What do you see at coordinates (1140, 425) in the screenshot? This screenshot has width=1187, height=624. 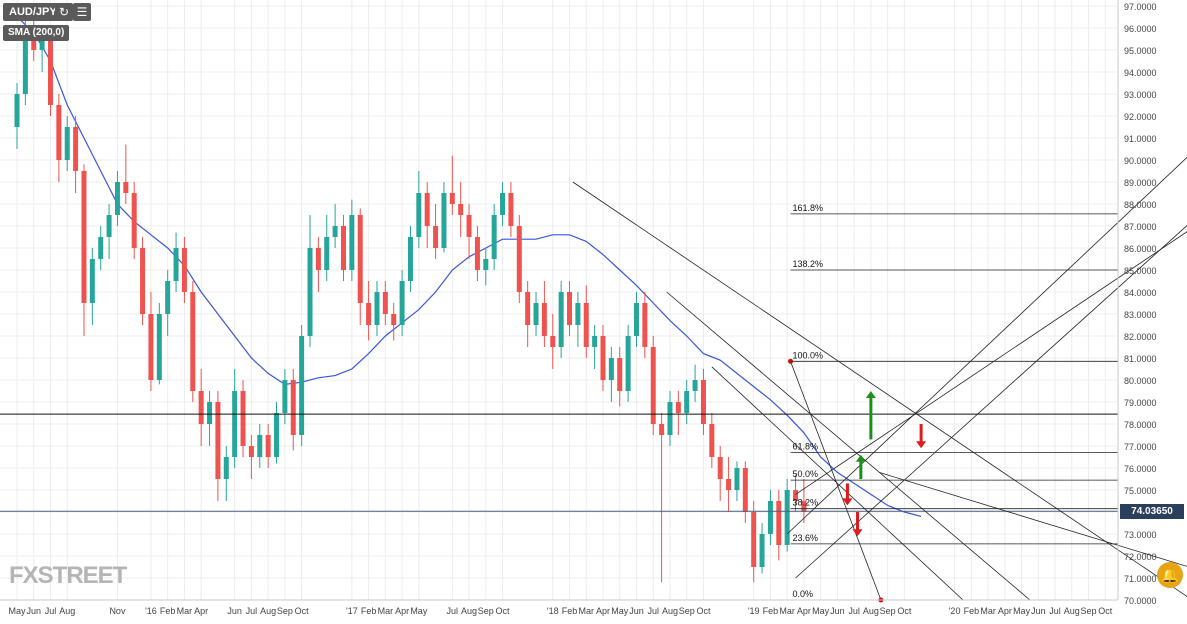 I see `y-tick-label: 78.0000` at bounding box center [1140, 425].